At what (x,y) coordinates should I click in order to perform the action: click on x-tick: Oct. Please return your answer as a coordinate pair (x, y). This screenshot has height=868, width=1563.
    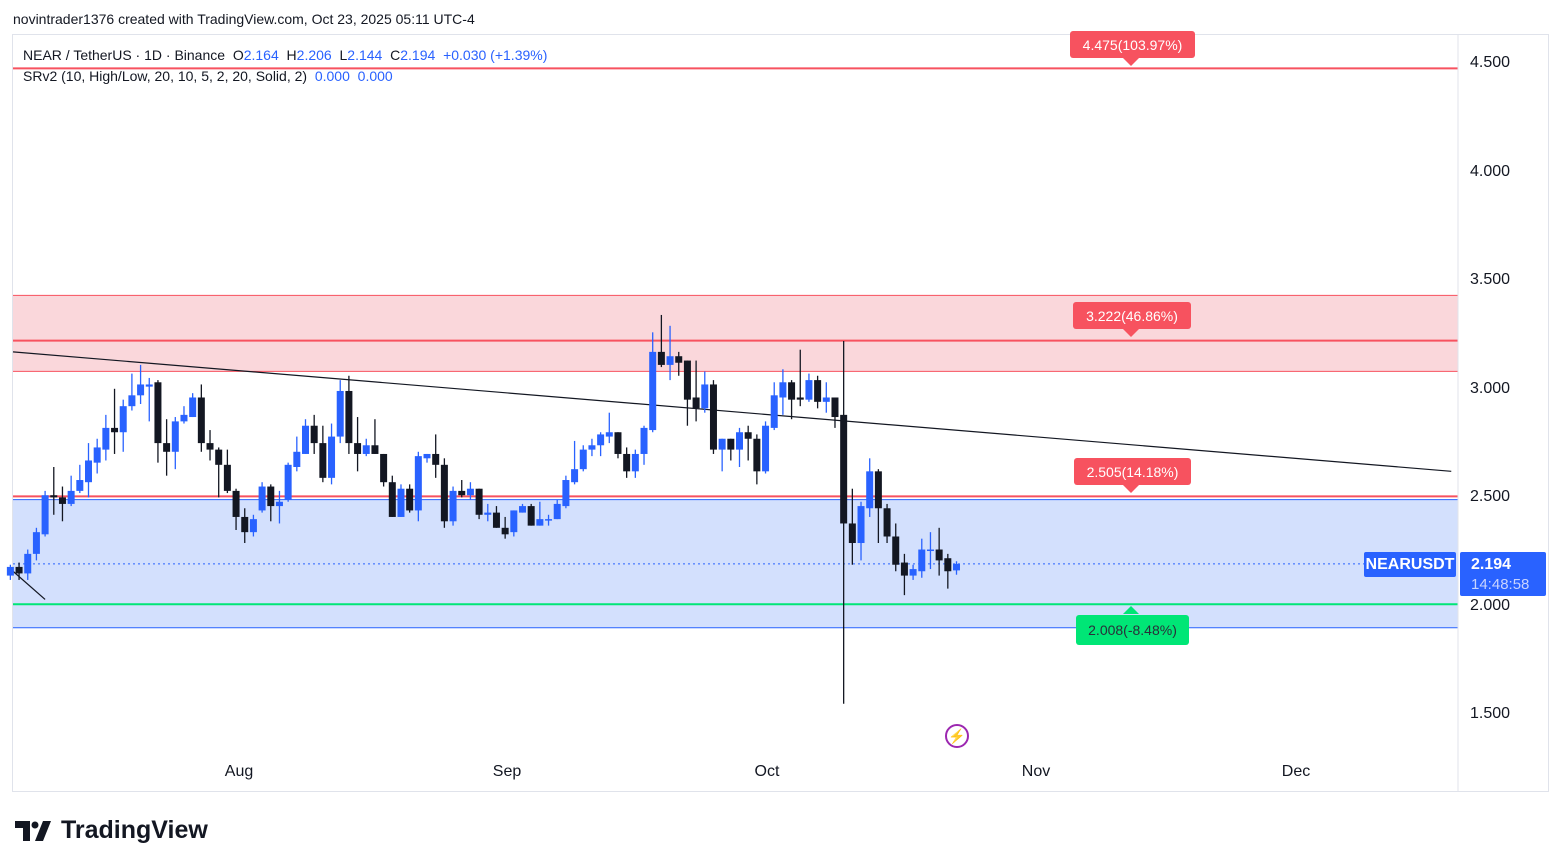
    Looking at the image, I should click on (767, 771).